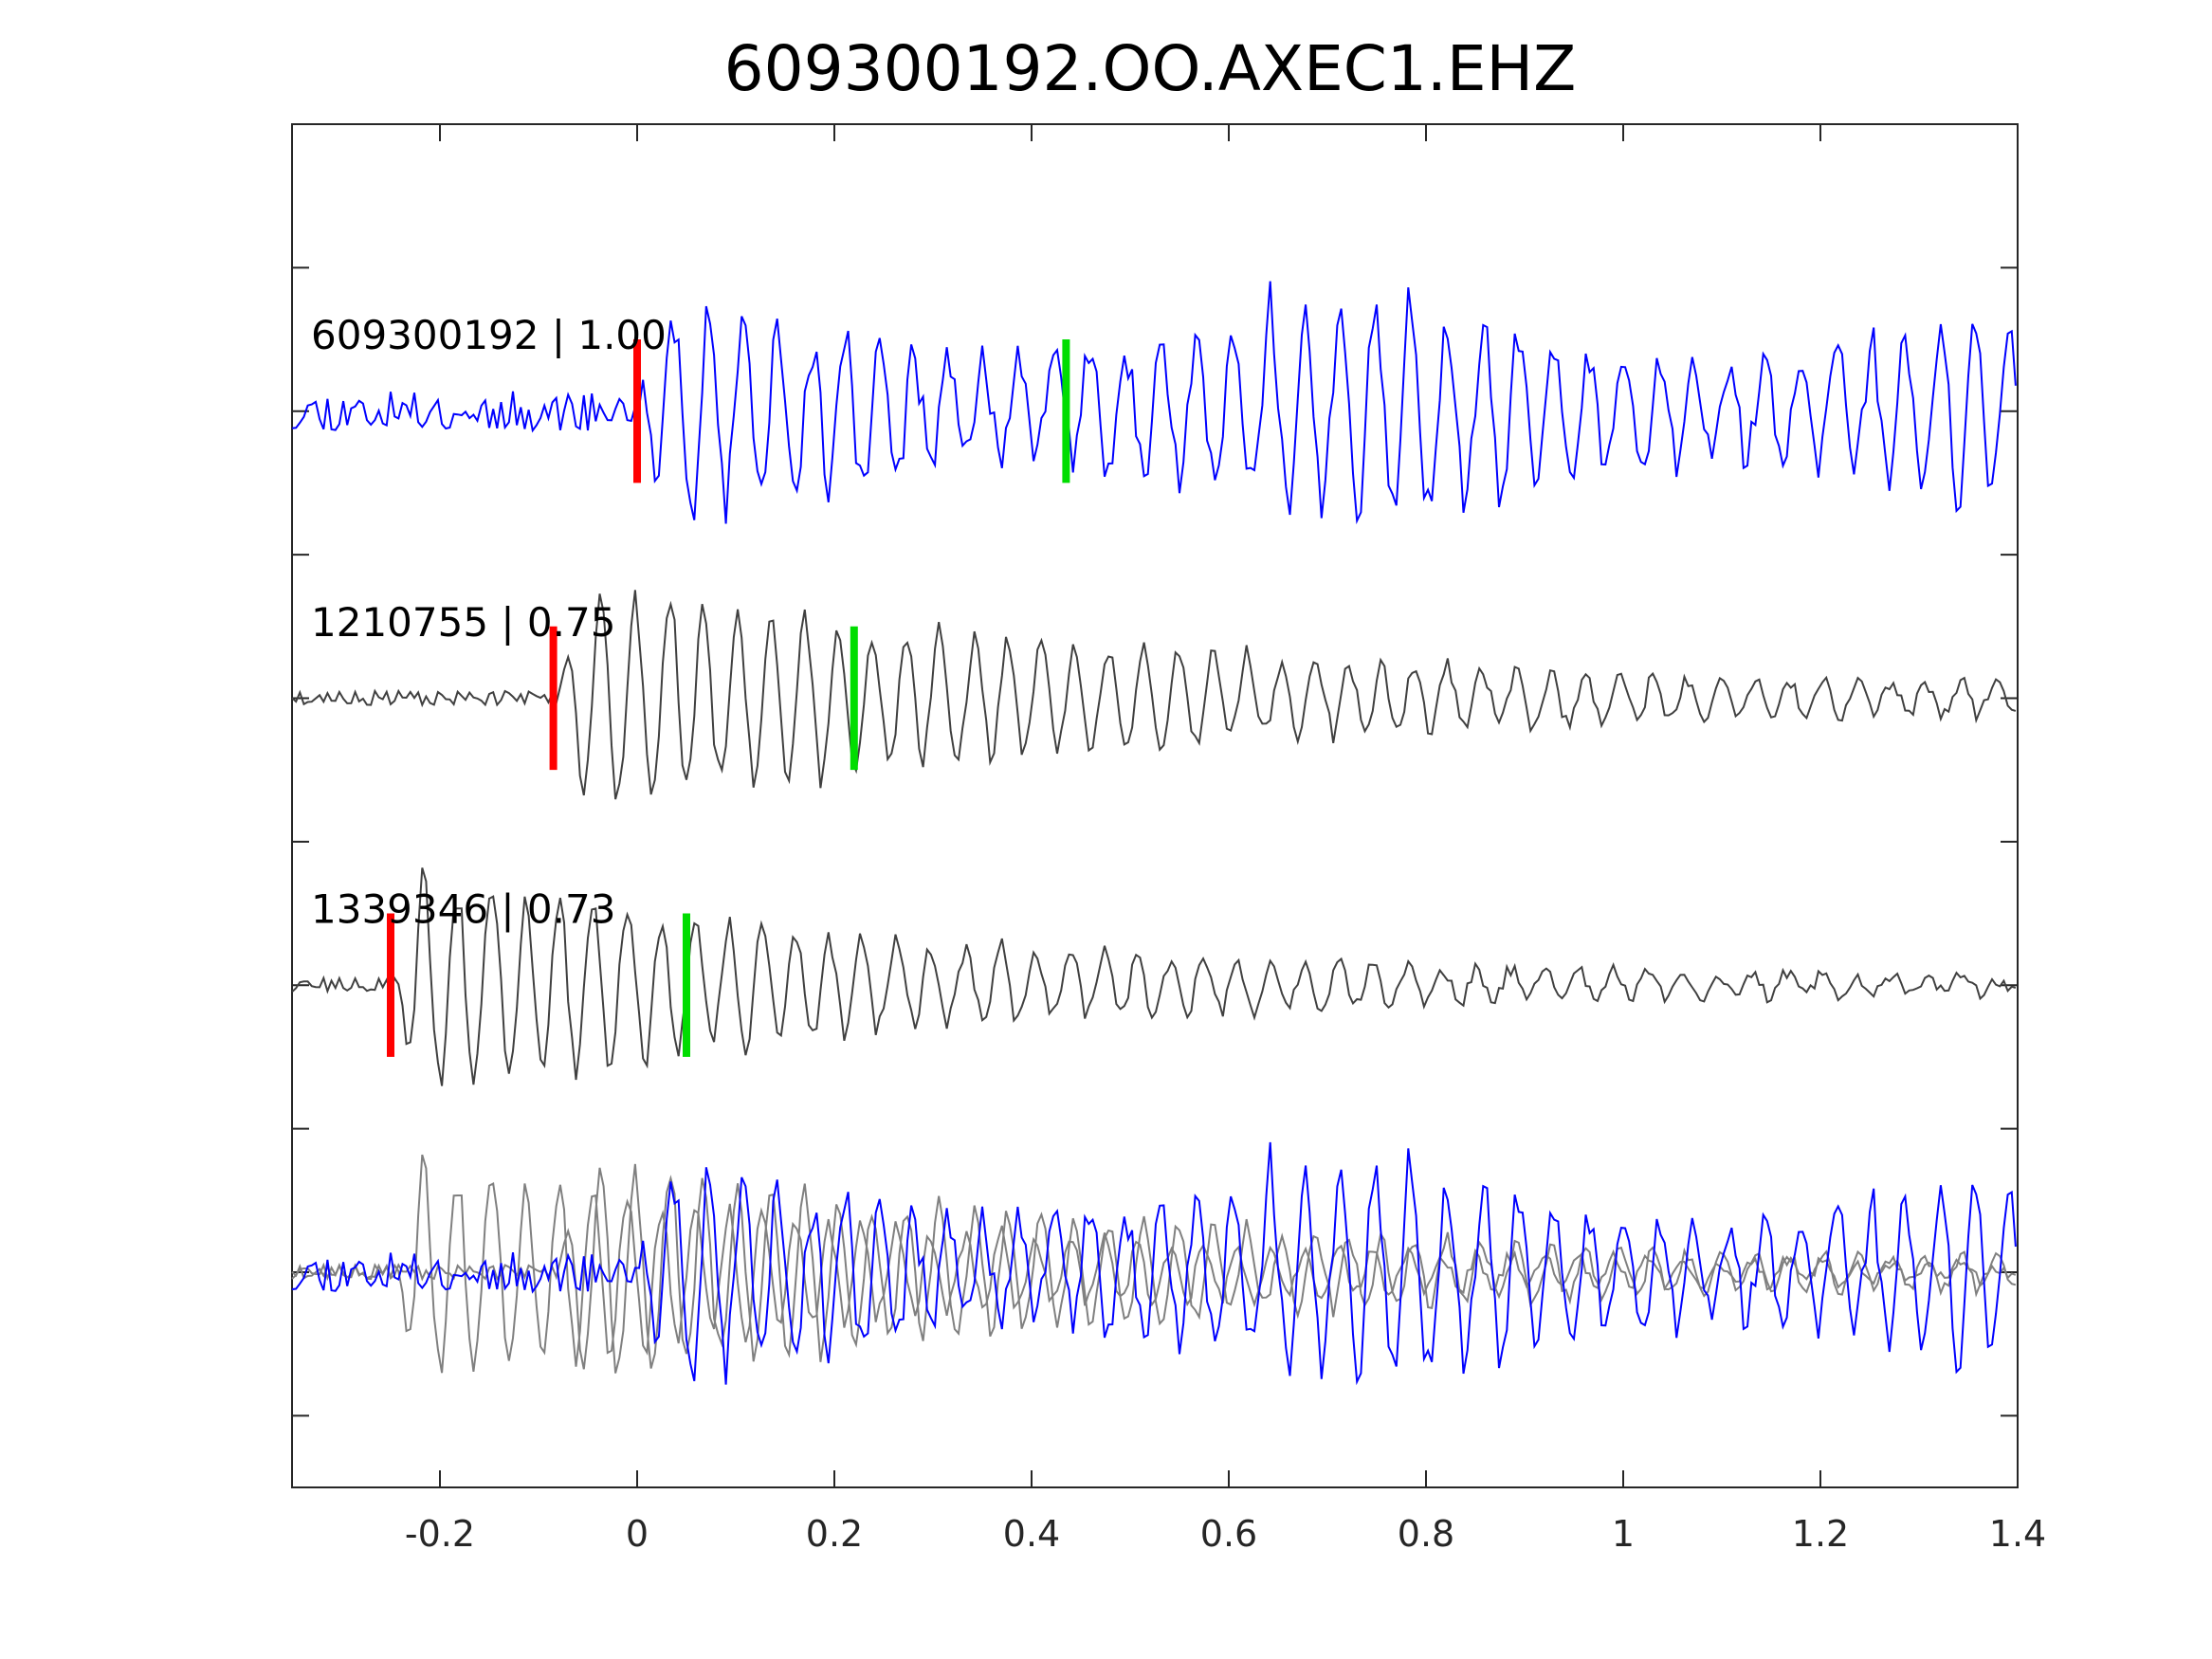 Image resolution: width=2212 pixels, height=1659 pixels. I want to click on x-tick-label-5: 0.8, so click(1426, 1534).